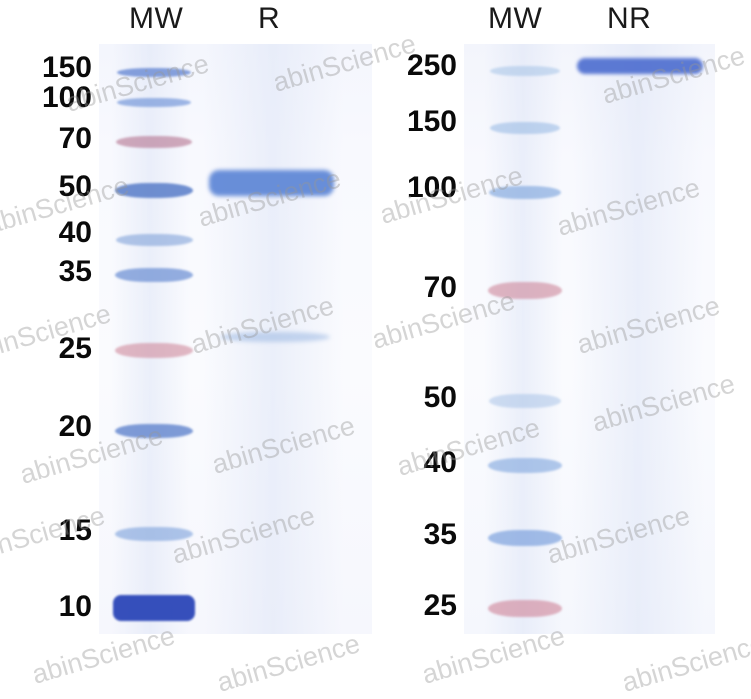  What do you see at coordinates (440, 605) in the screenshot?
I see `mw-label-25-r: 25` at bounding box center [440, 605].